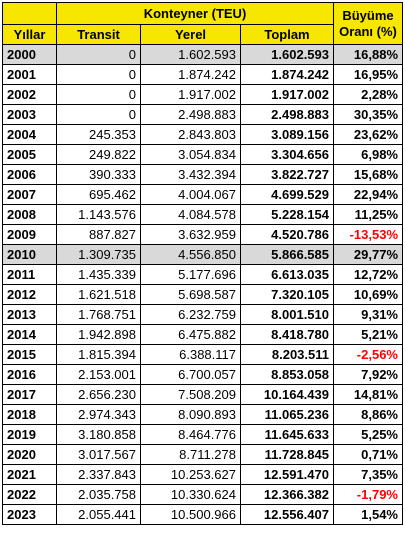 The height and width of the screenshot is (547, 405). I want to click on toplam-cell: 11.065.236, so click(287, 414).